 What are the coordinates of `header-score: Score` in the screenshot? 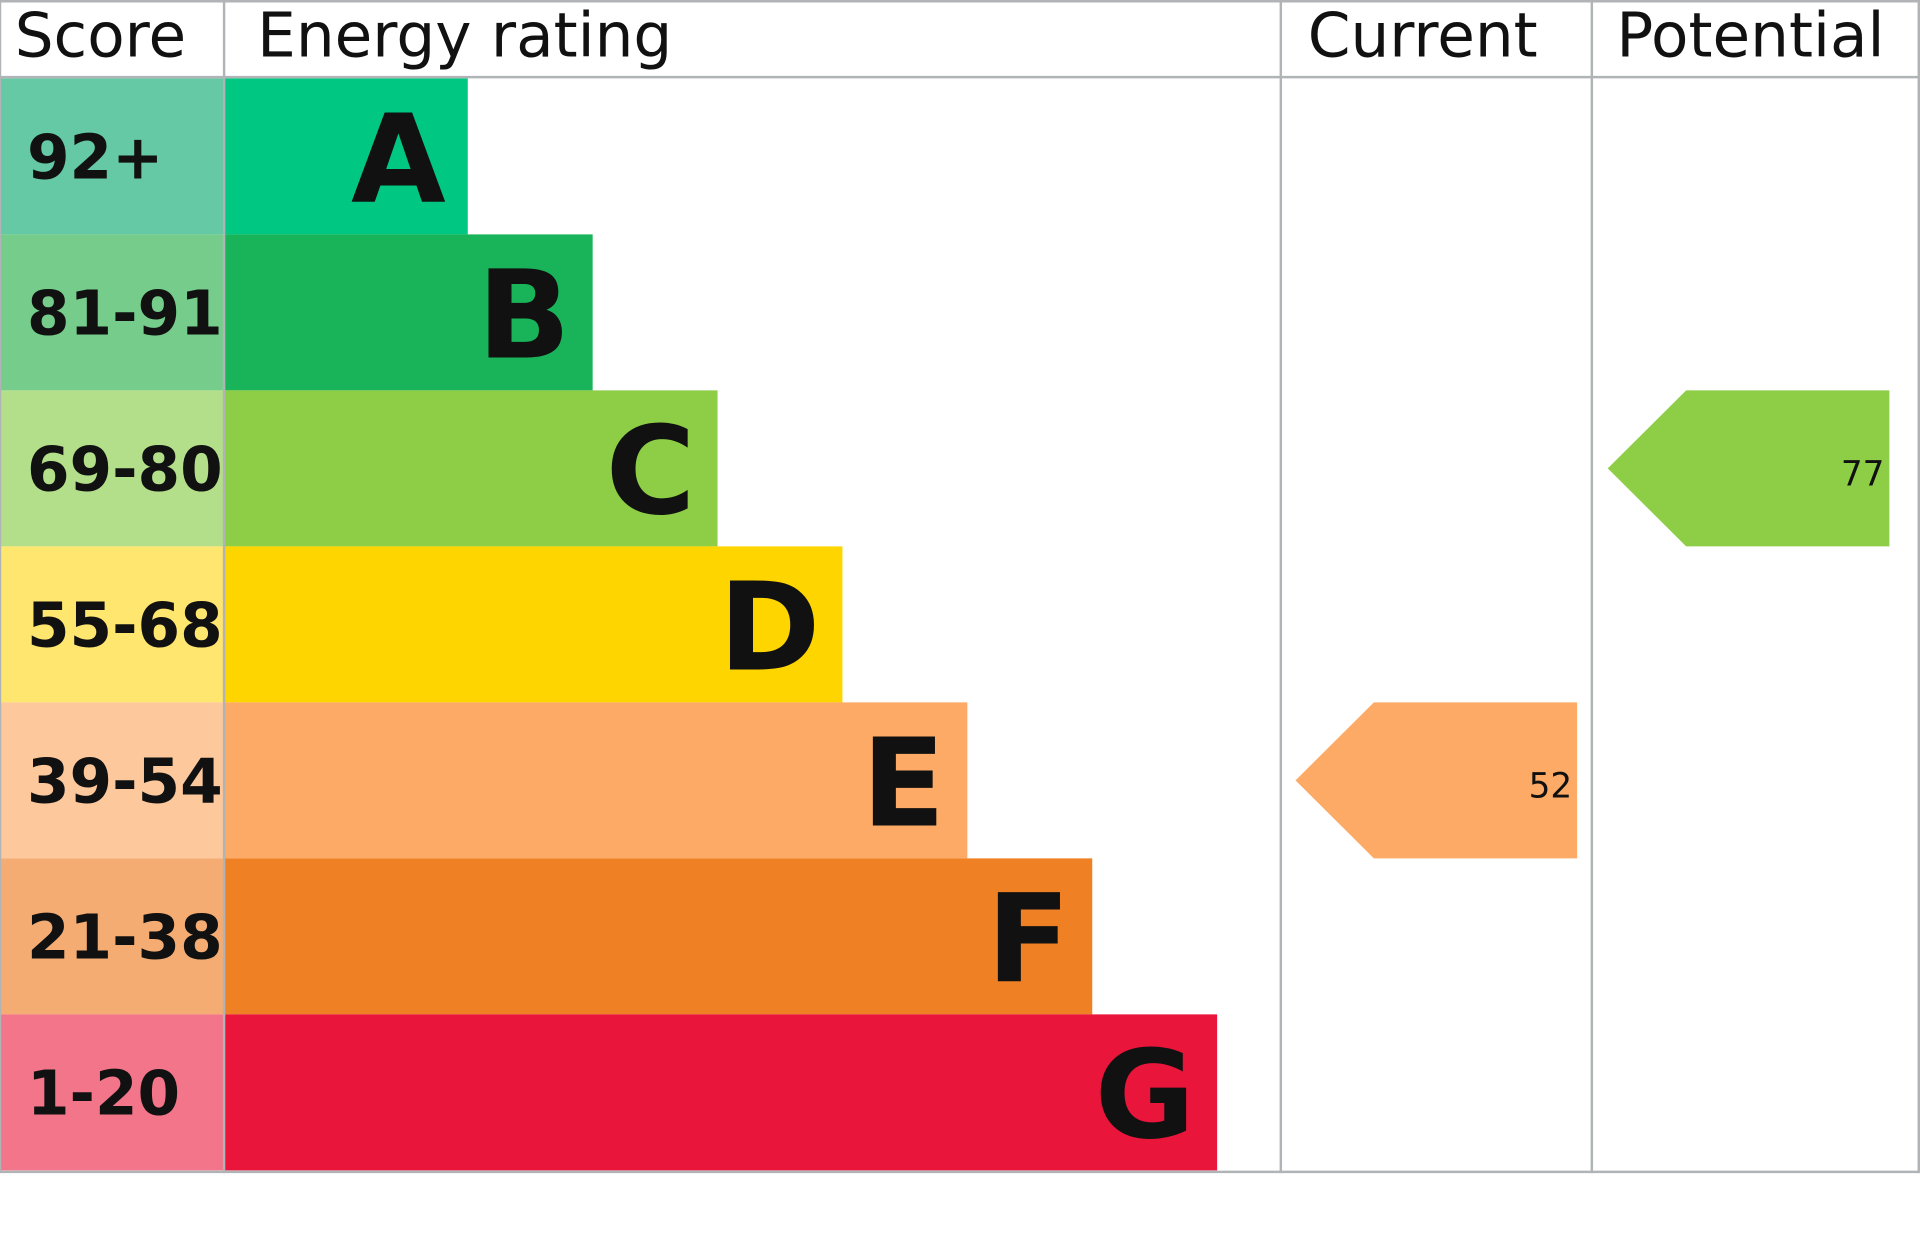 It's located at (100, 35).